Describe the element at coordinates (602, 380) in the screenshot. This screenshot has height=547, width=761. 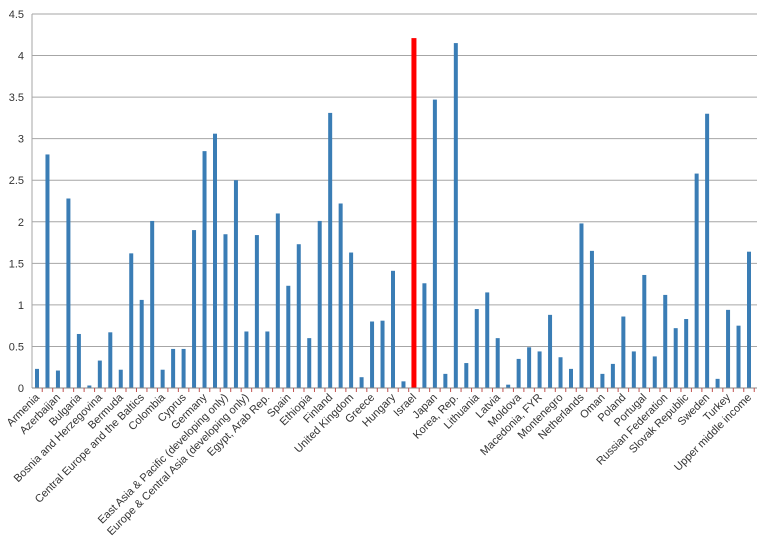
I see `bar-oman` at that location.